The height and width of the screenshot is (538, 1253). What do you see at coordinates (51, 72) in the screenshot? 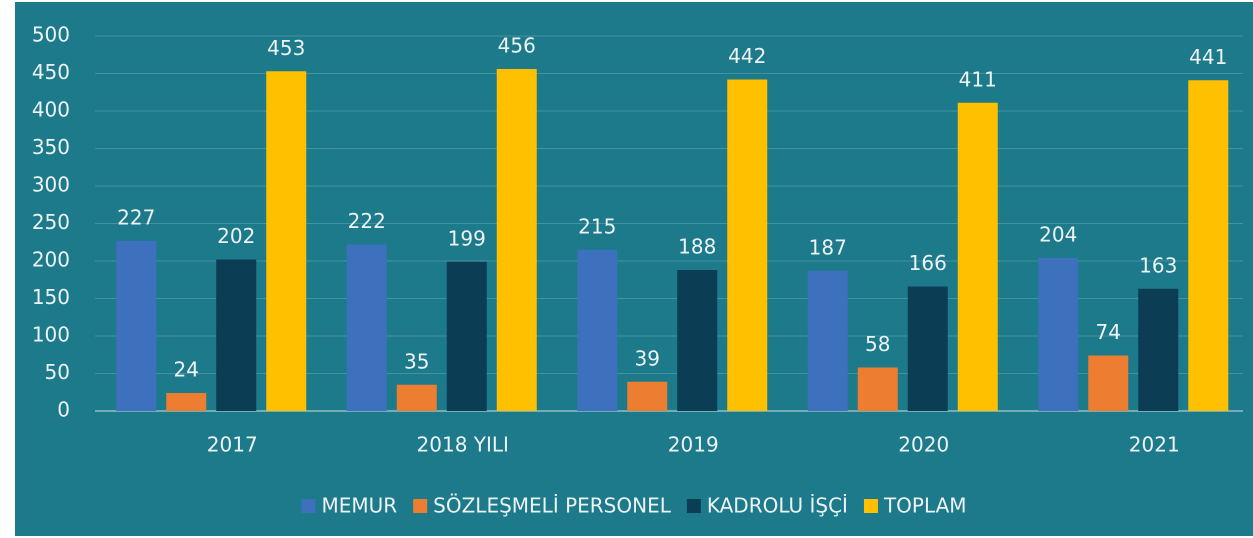
I see `y-tick-label: 450` at bounding box center [51, 72].